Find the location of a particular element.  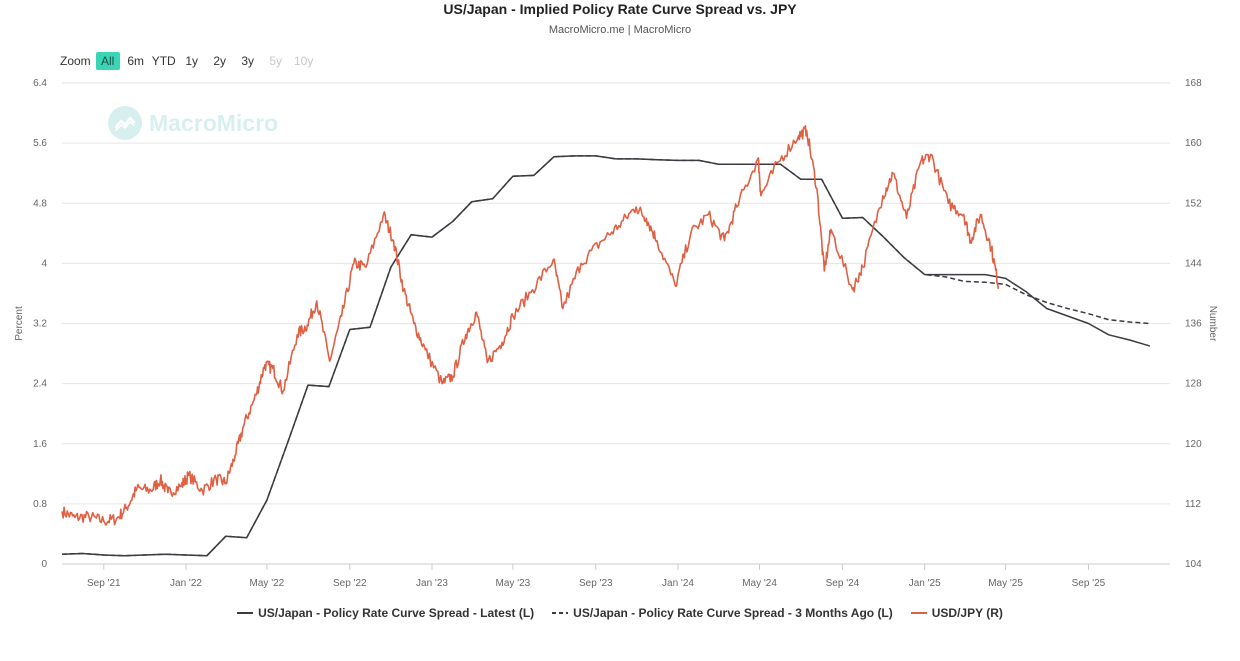

x-tick-label: Jan '24 is located at coordinates (678, 583).